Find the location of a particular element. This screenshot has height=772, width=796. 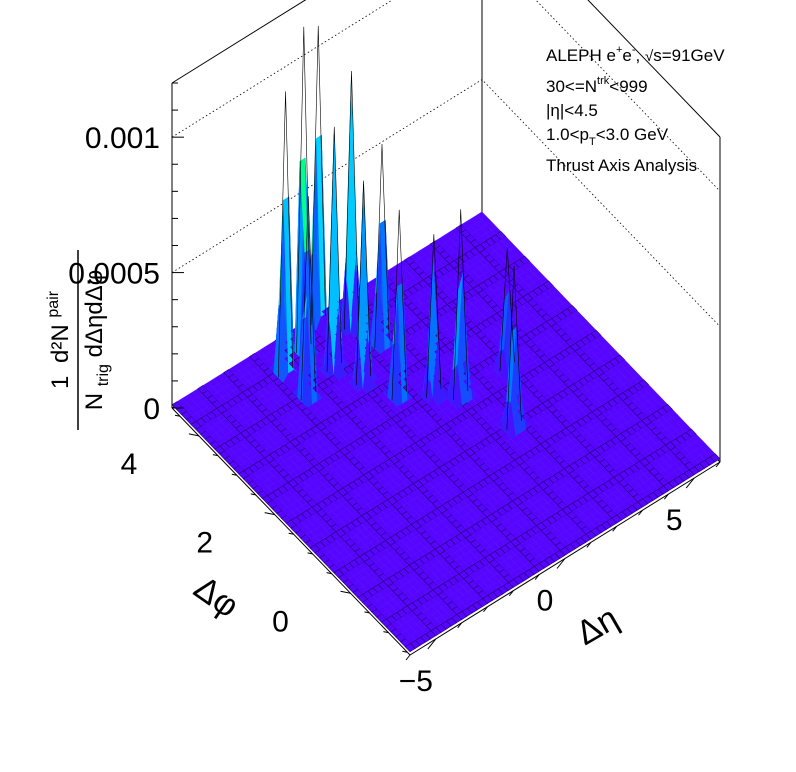

z-tick-label: 0.0005 is located at coordinates (114, 274).